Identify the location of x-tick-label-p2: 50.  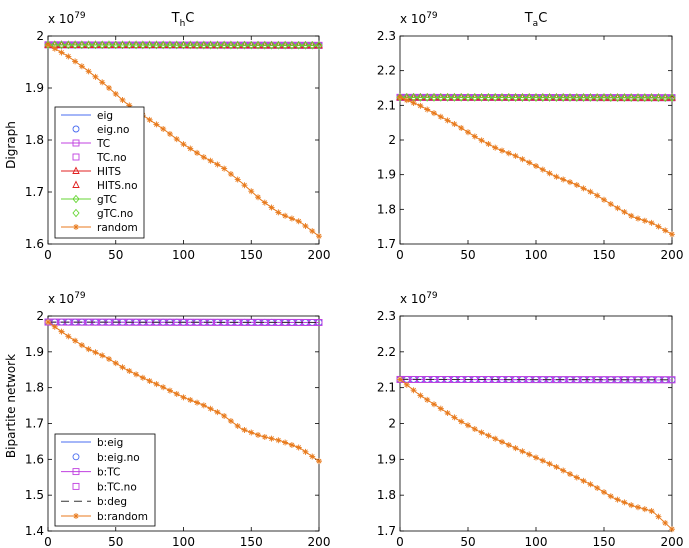
(467, 255).